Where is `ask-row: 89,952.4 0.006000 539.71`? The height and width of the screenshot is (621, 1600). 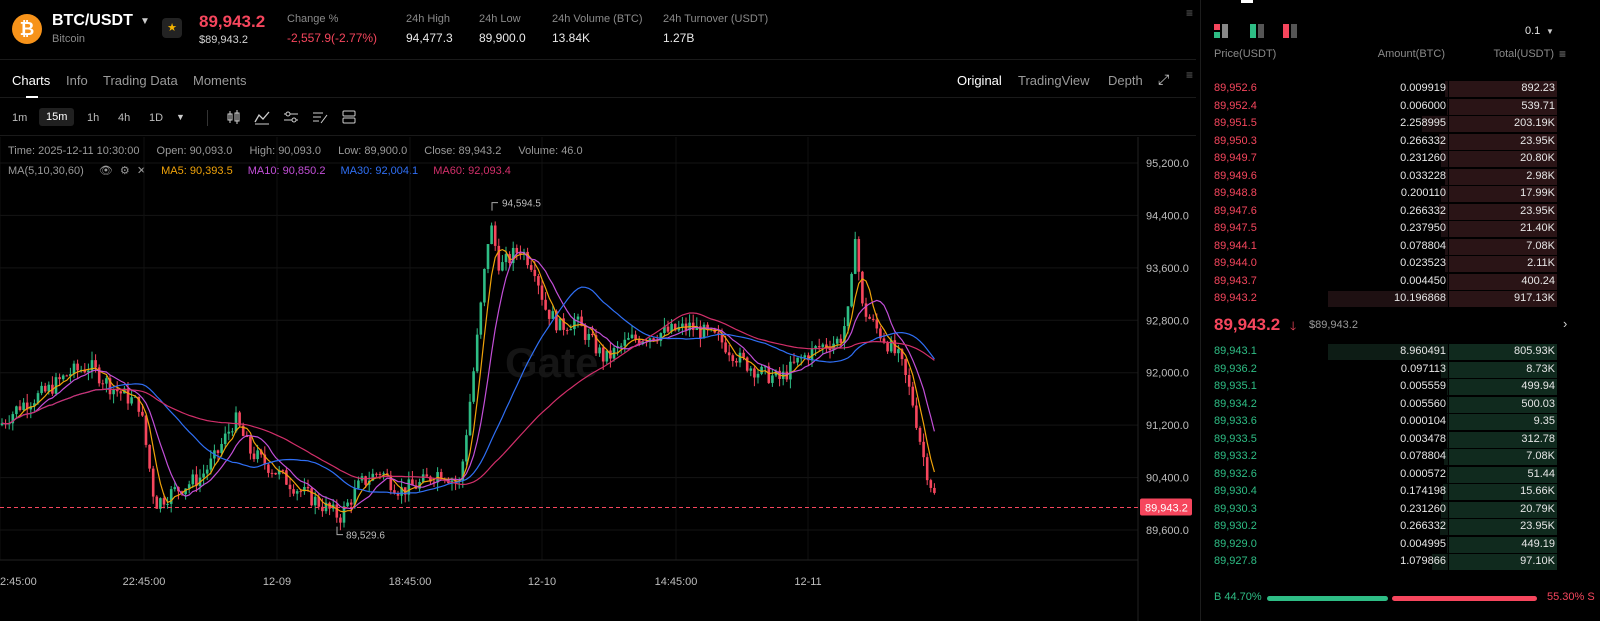
ask-row: 89,952.4 0.006000 539.71 is located at coordinates (1400, 106).